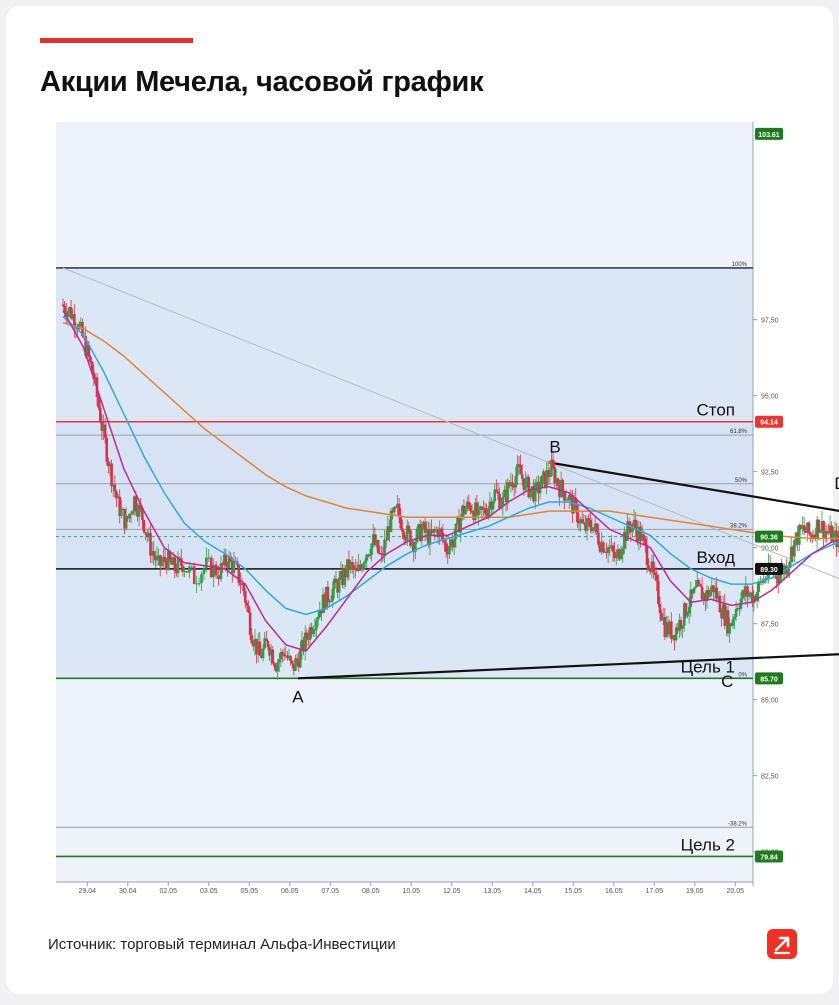 The height and width of the screenshot is (1005, 839). What do you see at coordinates (742, 675) in the screenshot?
I see `fib-level-label: 0%` at bounding box center [742, 675].